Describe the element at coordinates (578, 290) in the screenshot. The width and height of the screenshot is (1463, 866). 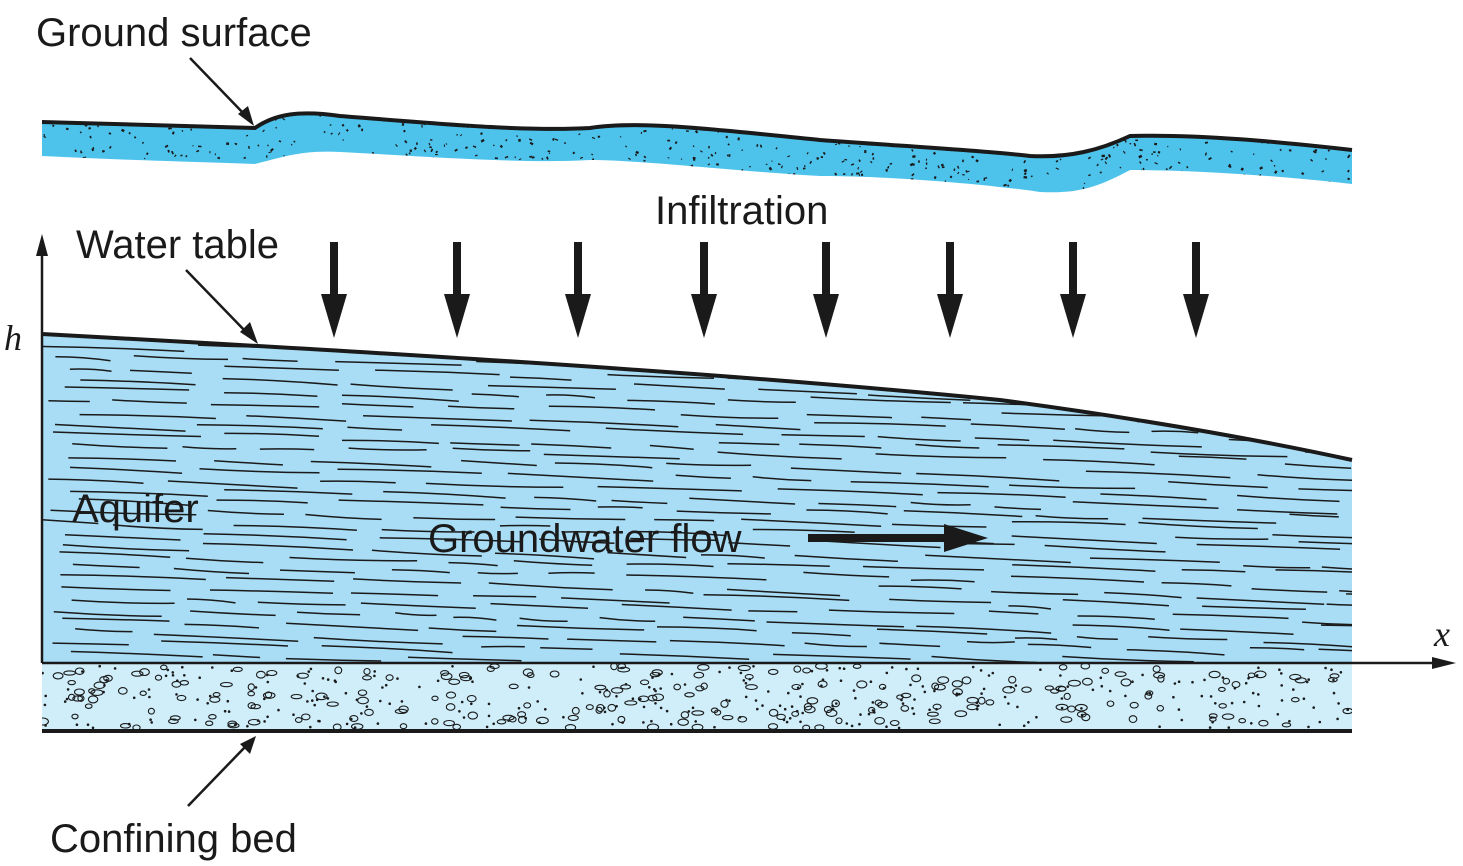
I see `arrow-down-icon` at that location.